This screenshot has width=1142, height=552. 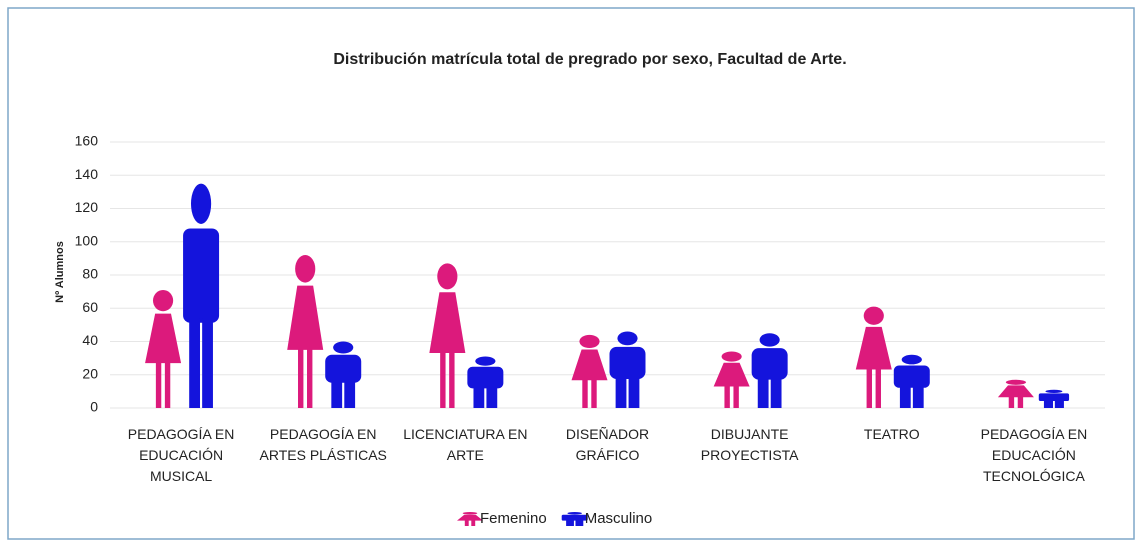 What do you see at coordinates (607, 444) in the screenshot?
I see `x-tick-label: DISEÑADOR GRÁFICO` at bounding box center [607, 444].